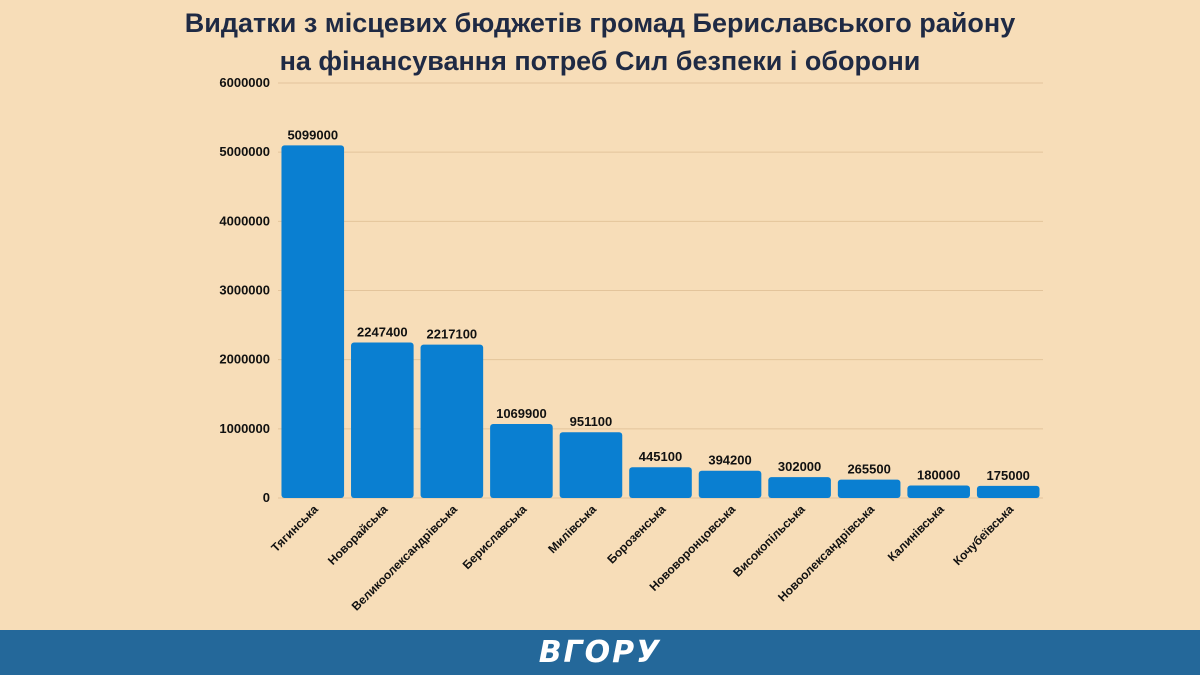  What do you see at coordinates (452, 334) in the screenshot?
I see `data-label: 2217100` at bounding box center [452, 334].